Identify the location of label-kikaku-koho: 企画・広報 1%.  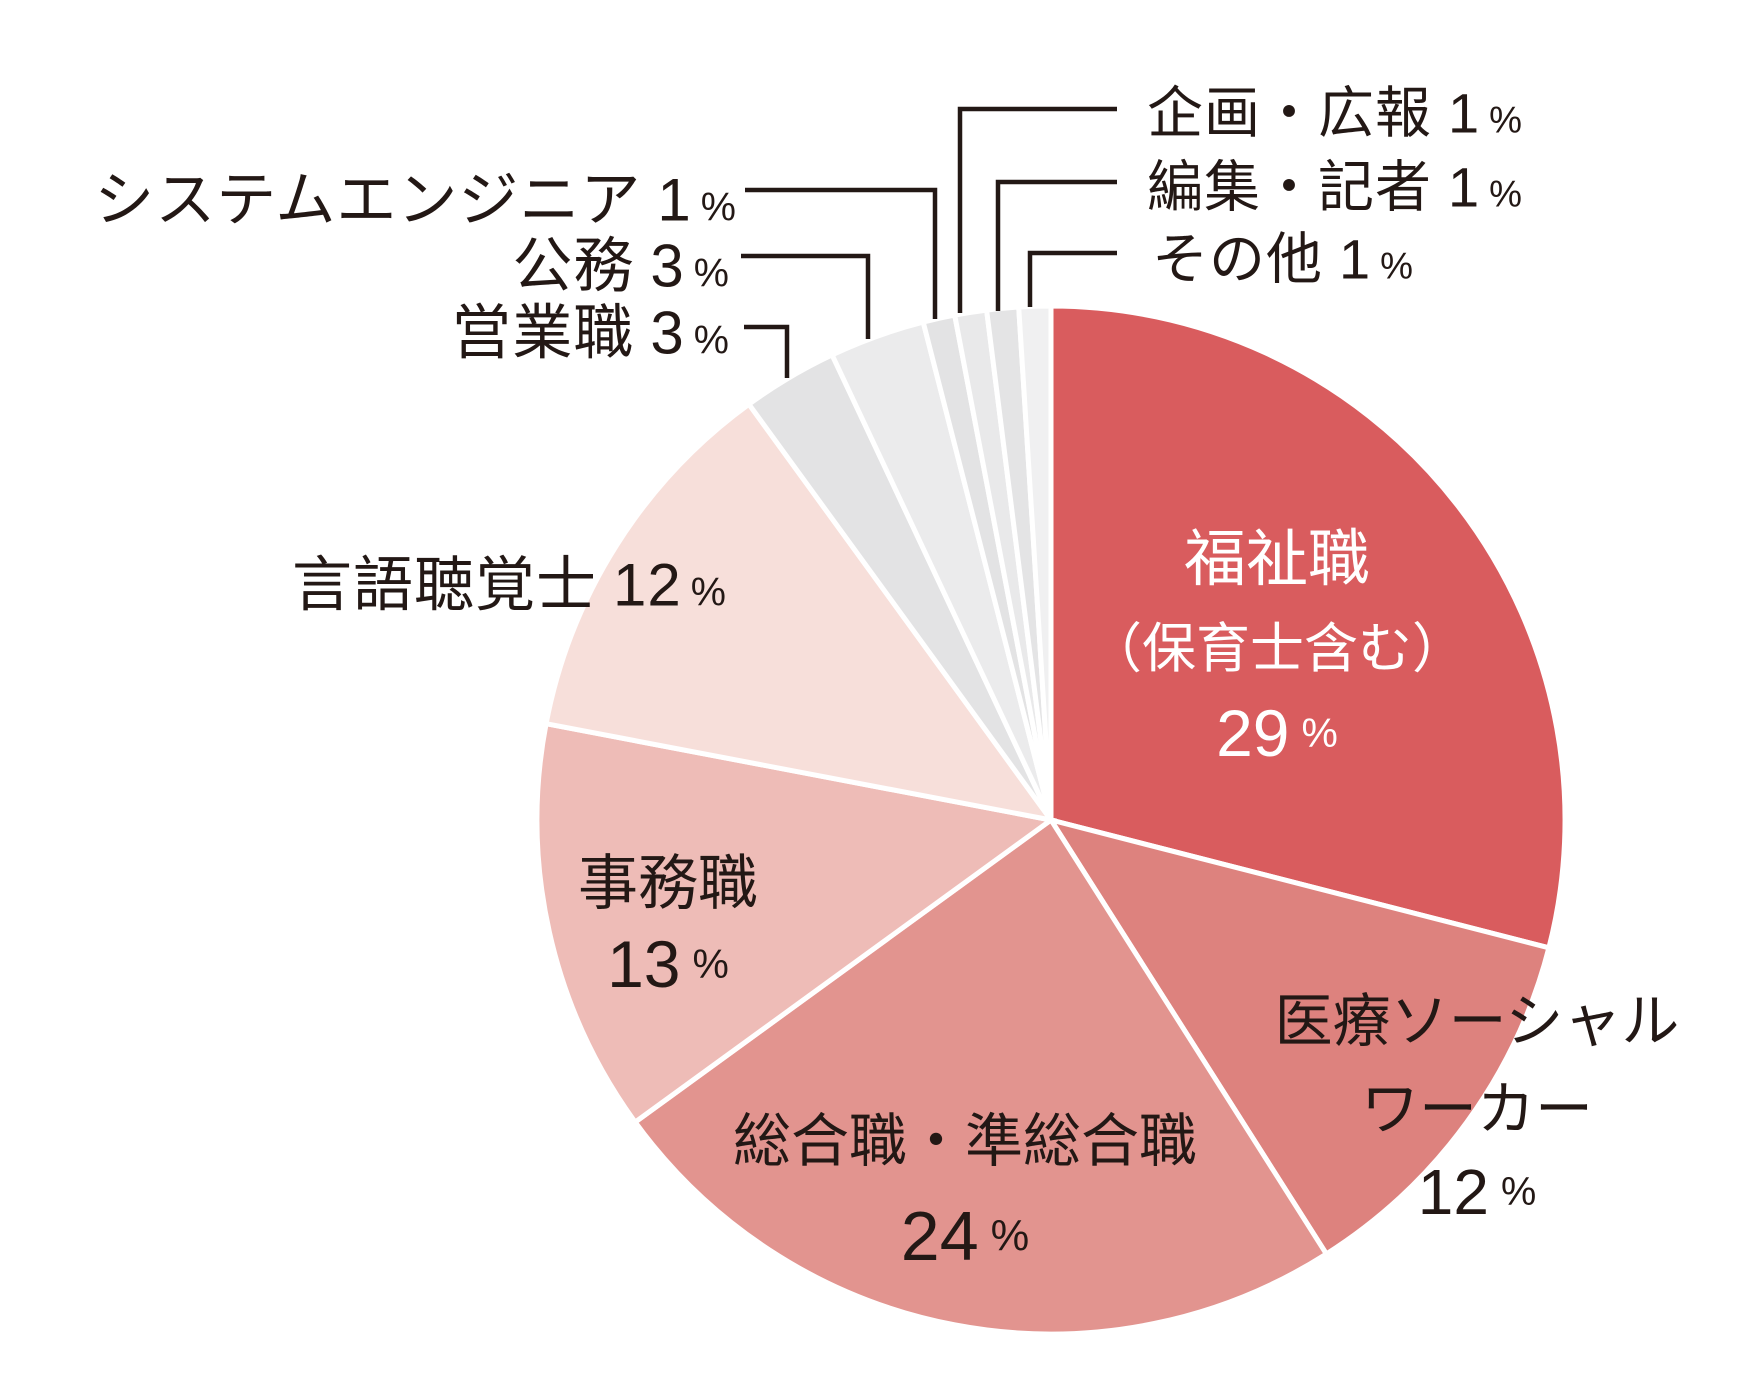
(1335, 109).